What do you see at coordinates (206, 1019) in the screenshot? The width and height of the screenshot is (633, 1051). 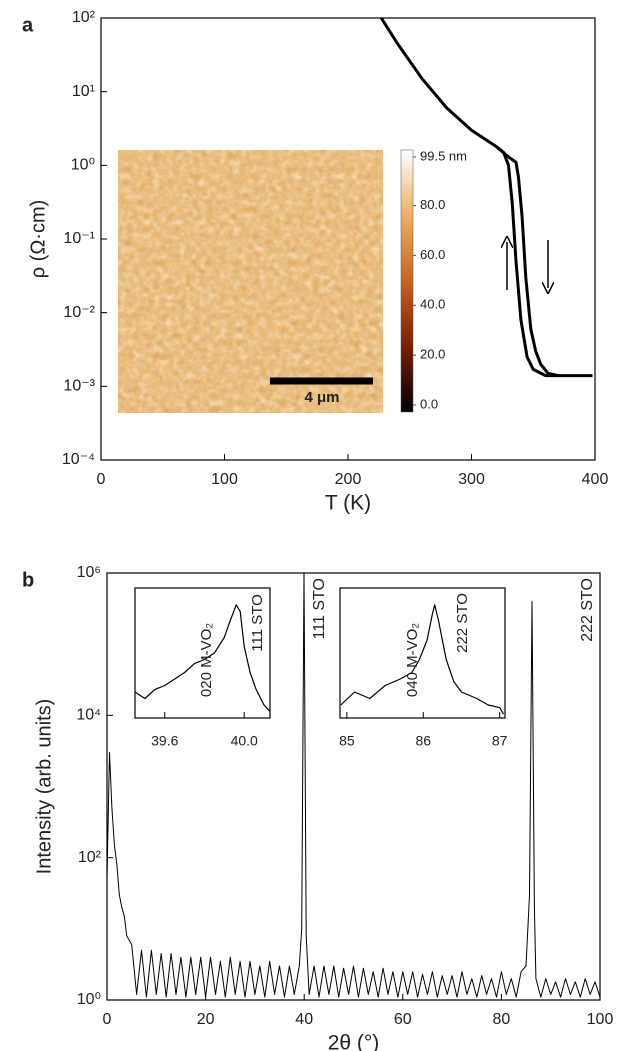 I see `x-tick-label: 20` at bounding box center [206, 1019].